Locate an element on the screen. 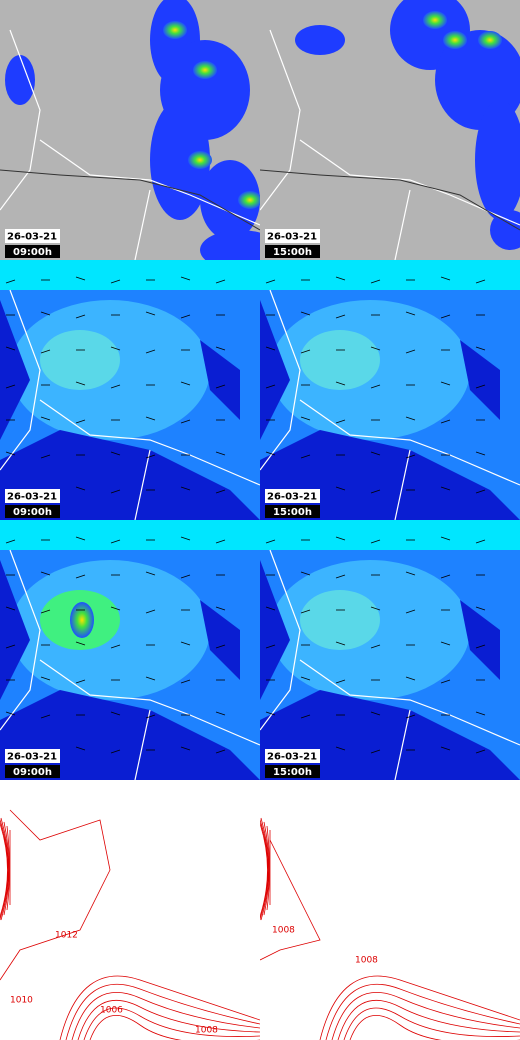  time-text: 15:00h is located at coordinates (292, 252).